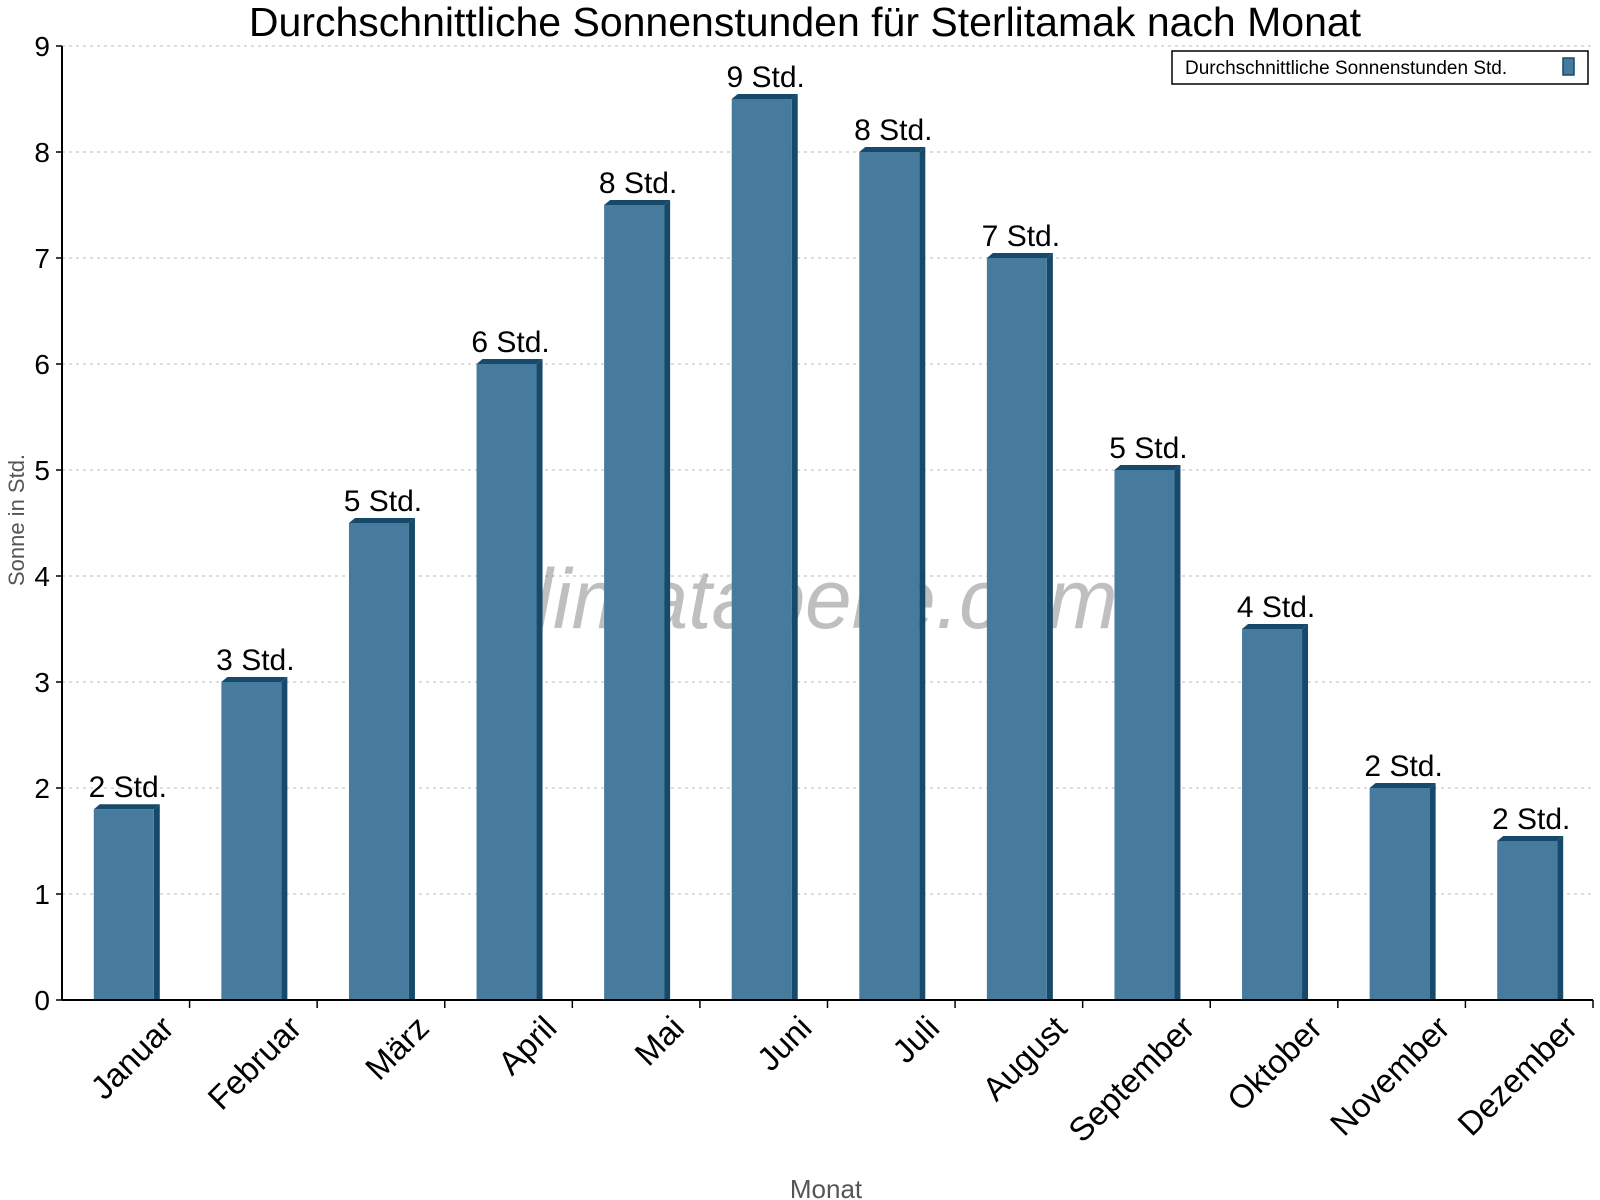 This screenshot has height=1200, width=1600. I want to click on x-tick-label: November, so click(1390, 1076).